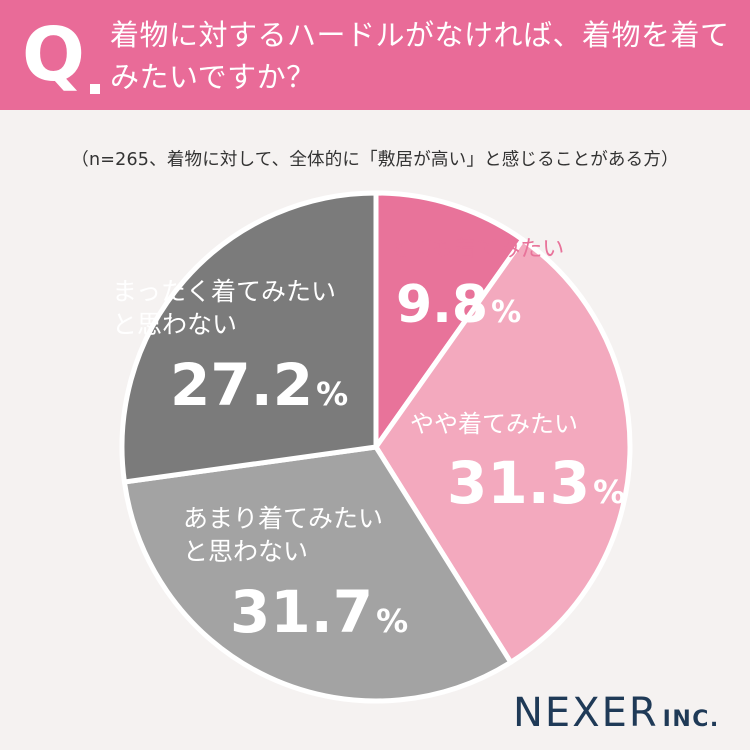 The height and width of the screenshot is (750, 750). What do you see at coordinates (259, 385) in the screenshot?
I see `slice-value-4: 27.2%` at bounding box center [259, 385].